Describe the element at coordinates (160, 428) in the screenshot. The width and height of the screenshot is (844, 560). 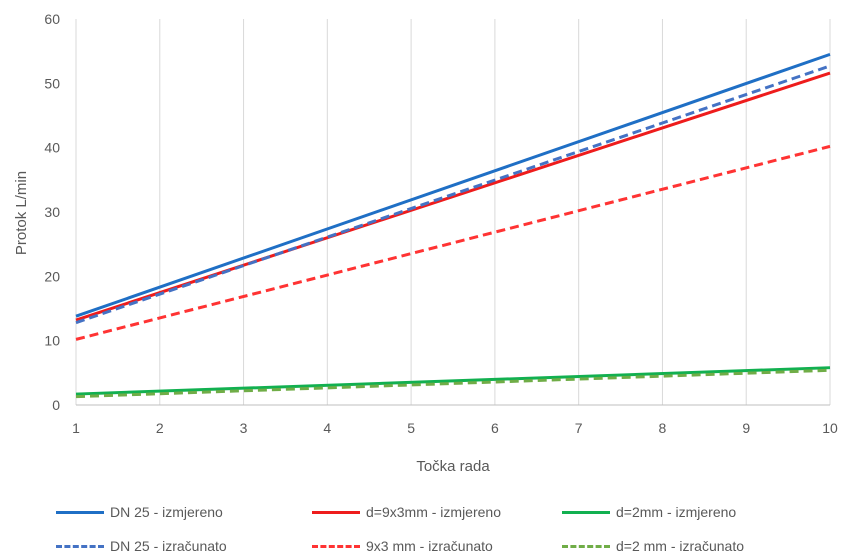
I see `x-tick-label: 2` at that location.